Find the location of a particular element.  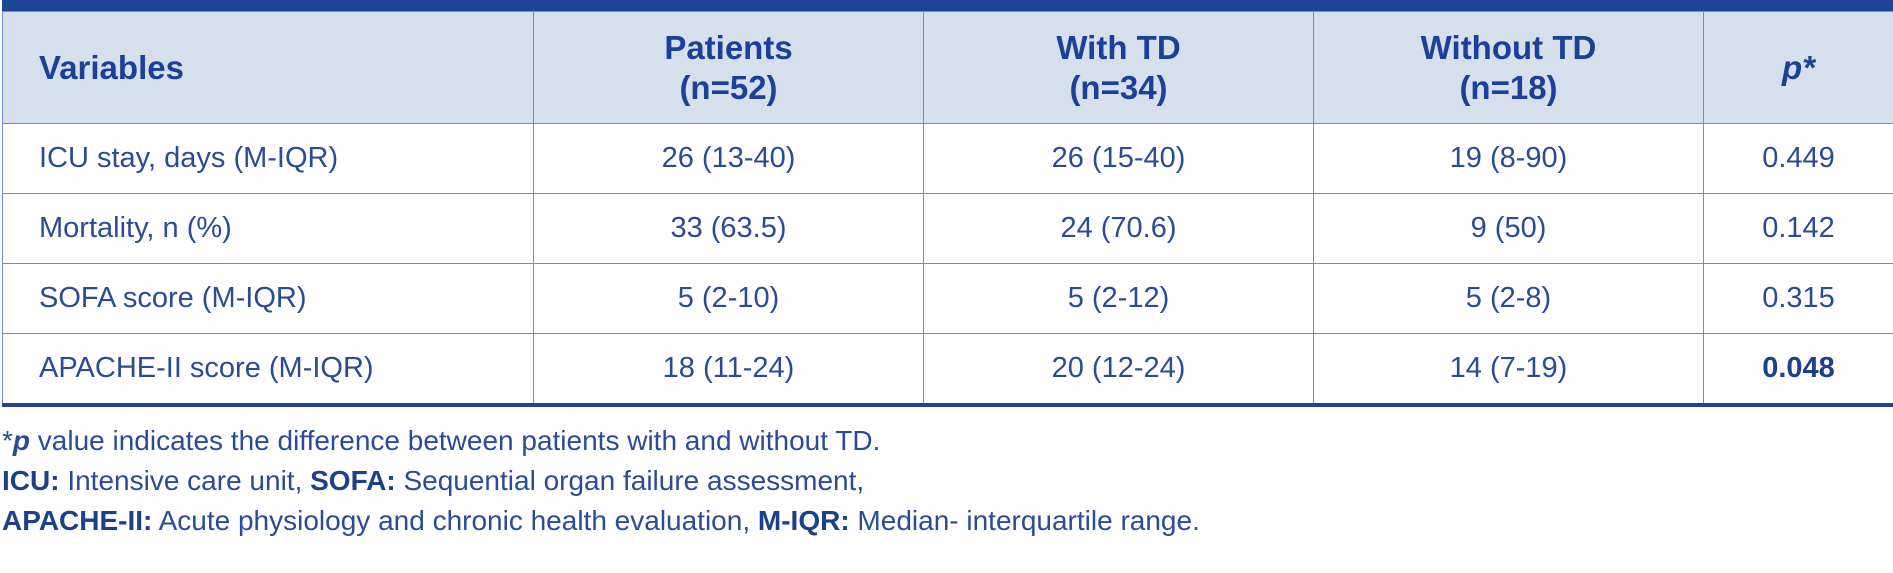

abbr-sofa-def: Sequential organ failure assessment, is located at coordinates (630, 480).